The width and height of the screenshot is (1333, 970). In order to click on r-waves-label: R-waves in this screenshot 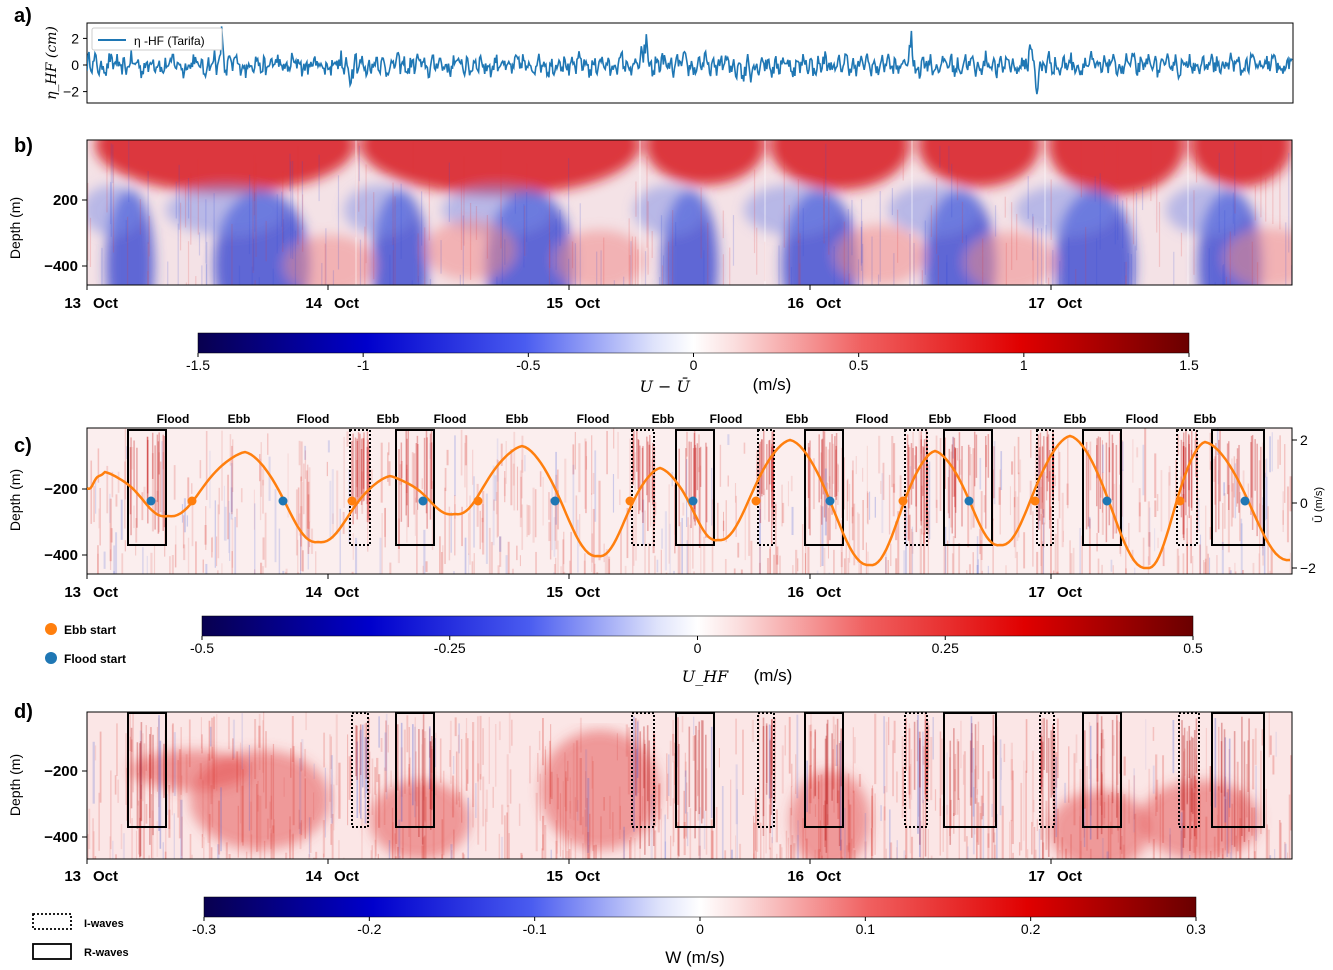, I will do `click(106, 953)`.